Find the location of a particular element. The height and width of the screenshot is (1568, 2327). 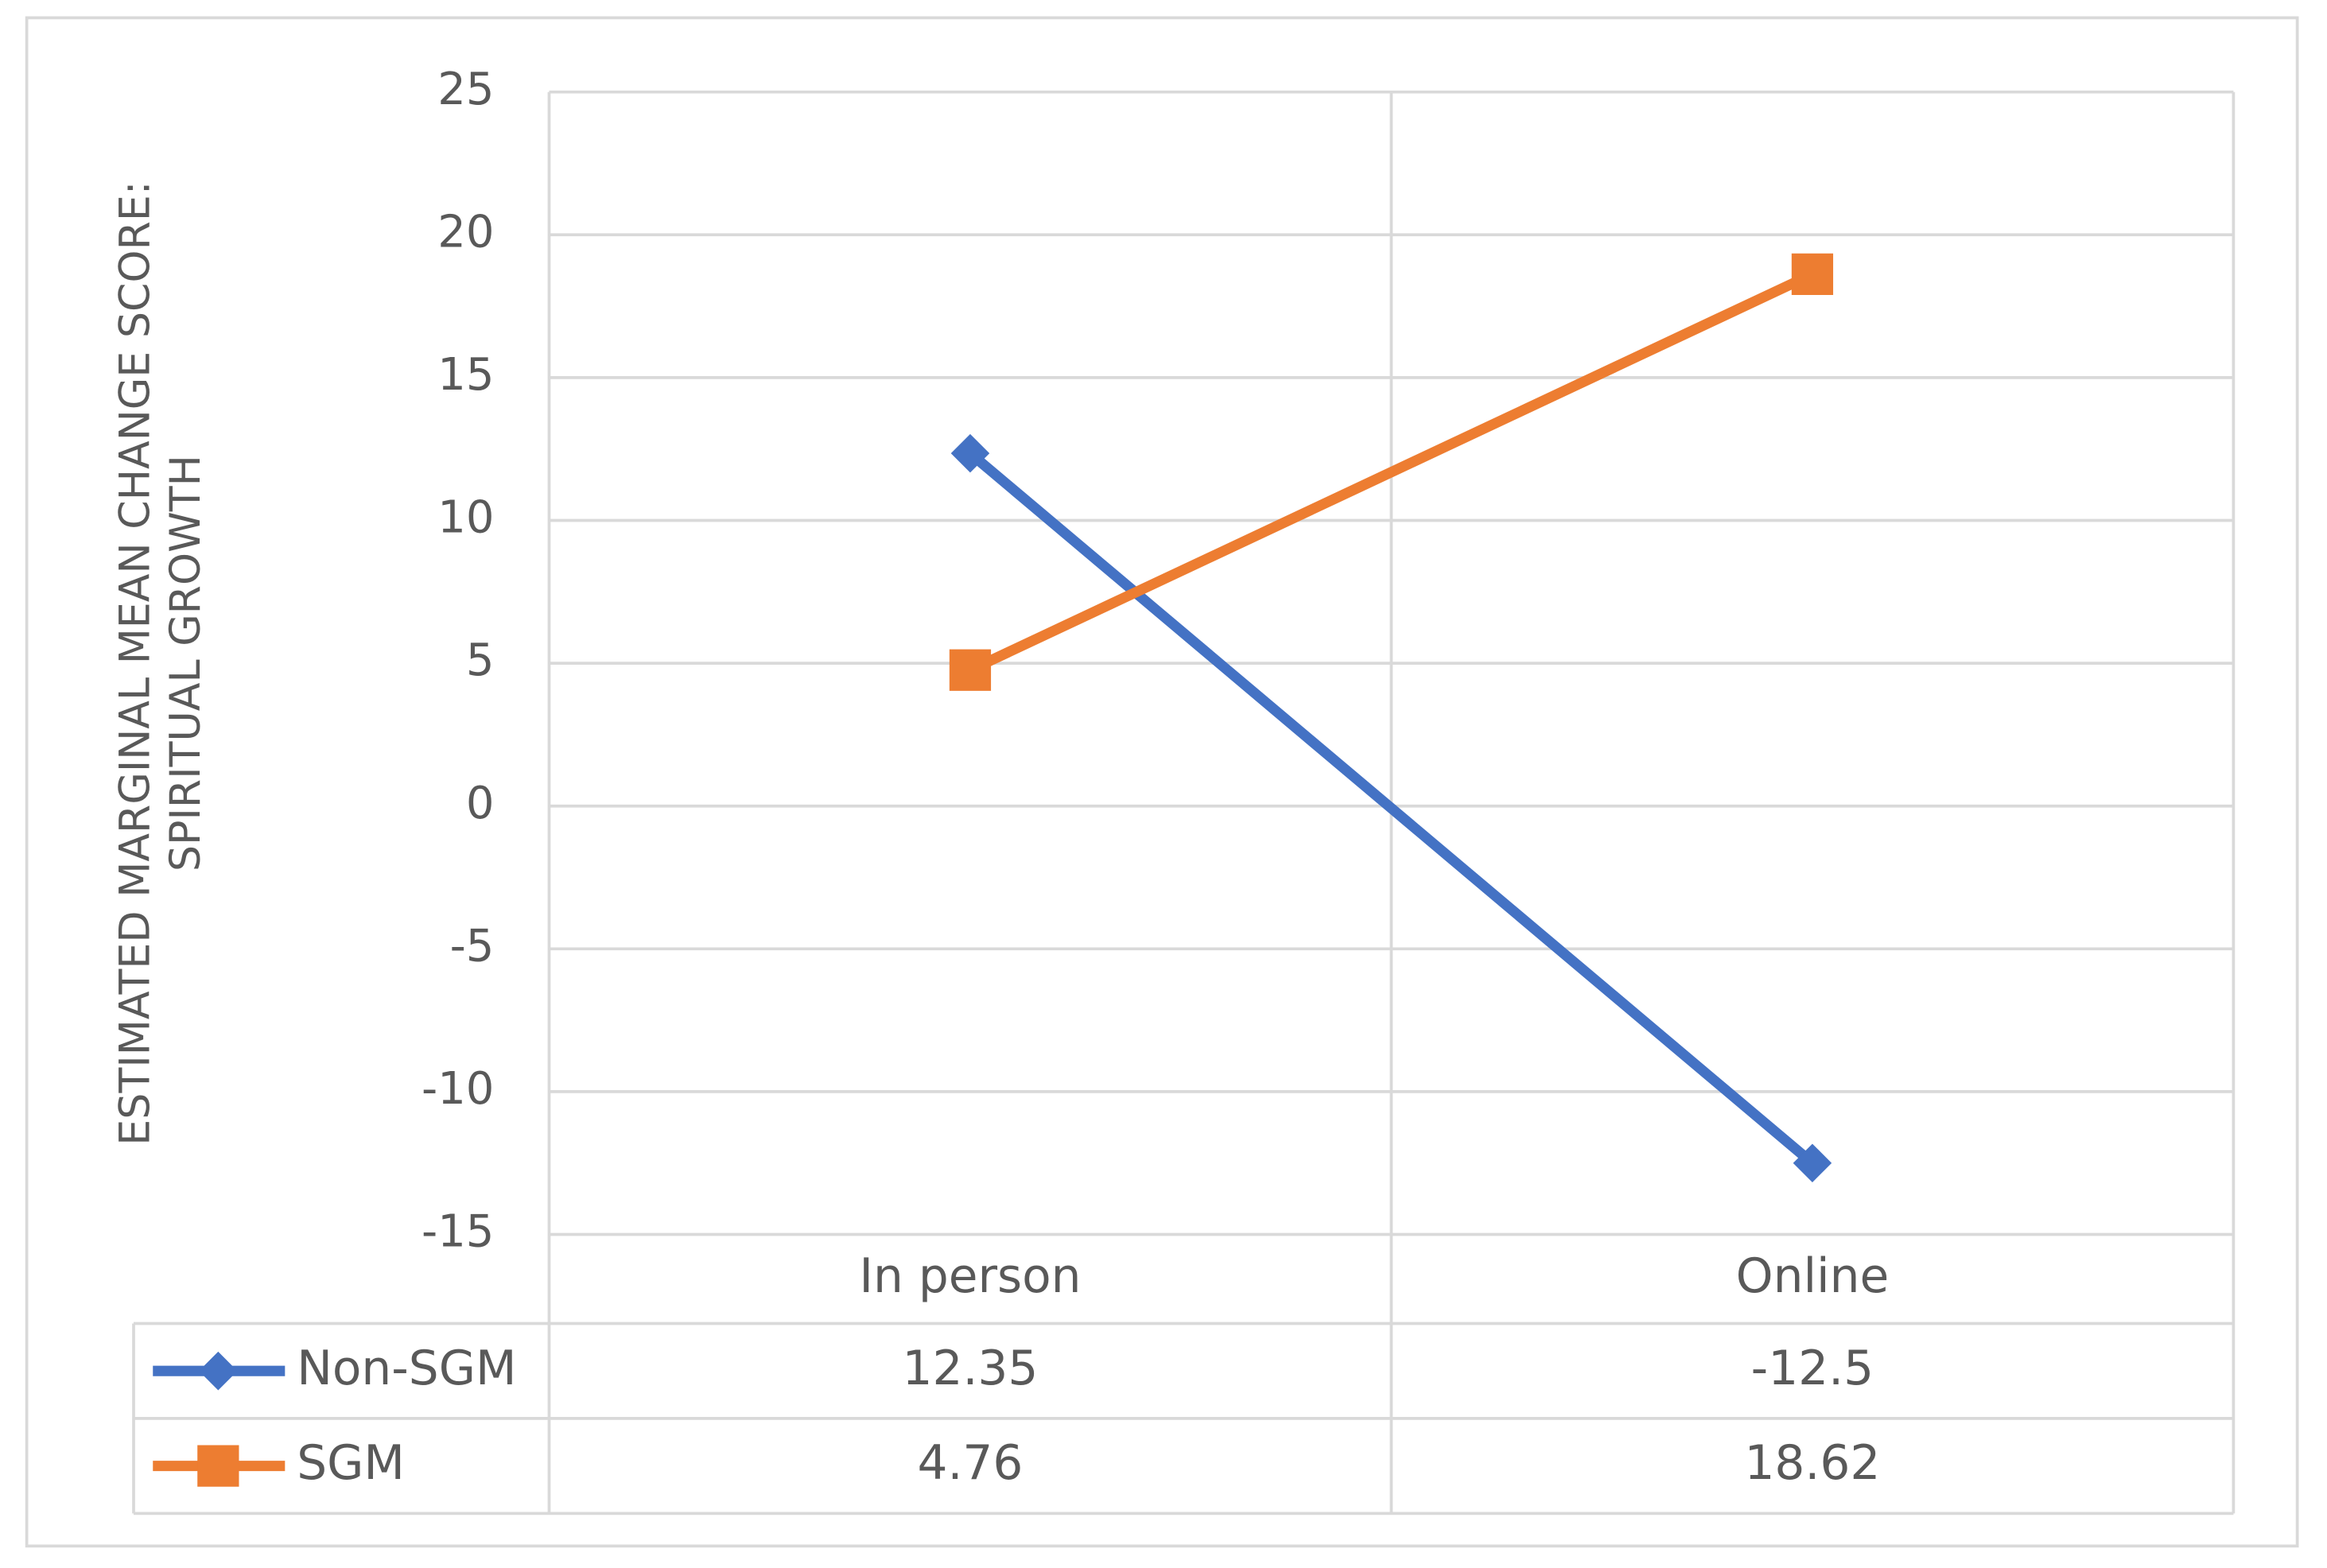

y-tick-label: 5 is located at coordinates (481, 660).